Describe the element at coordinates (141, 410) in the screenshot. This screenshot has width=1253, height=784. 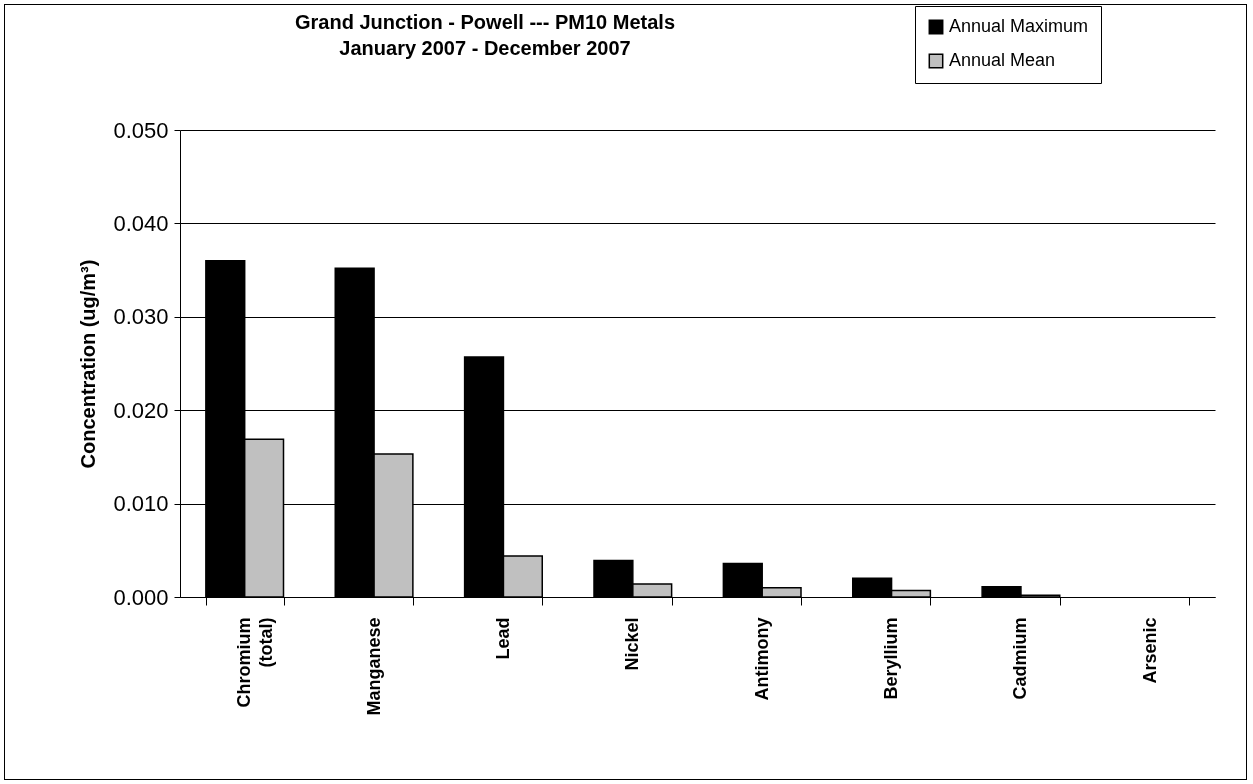
I see `y-tick-label: 0.020` at that location.